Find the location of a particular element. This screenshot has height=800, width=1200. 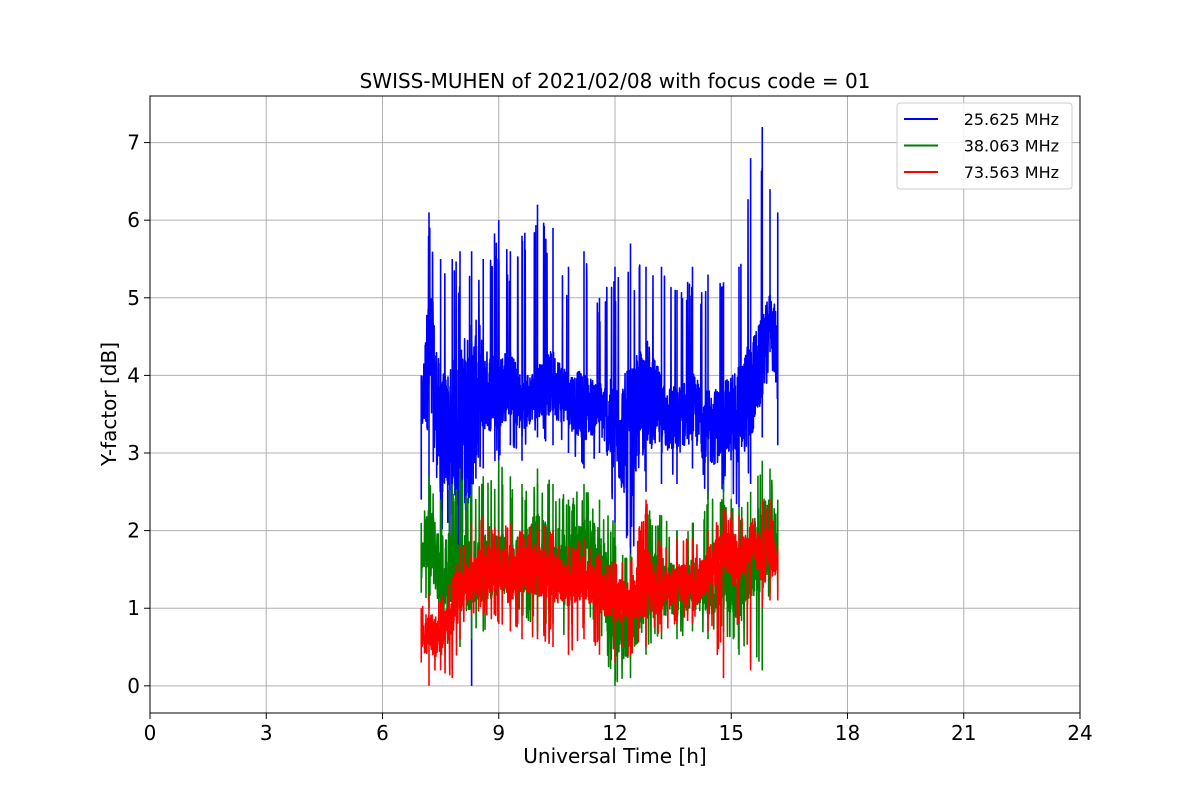

legend-label-25-625-mhz: 25.625 MHz is located at coordinates (1011, 119).